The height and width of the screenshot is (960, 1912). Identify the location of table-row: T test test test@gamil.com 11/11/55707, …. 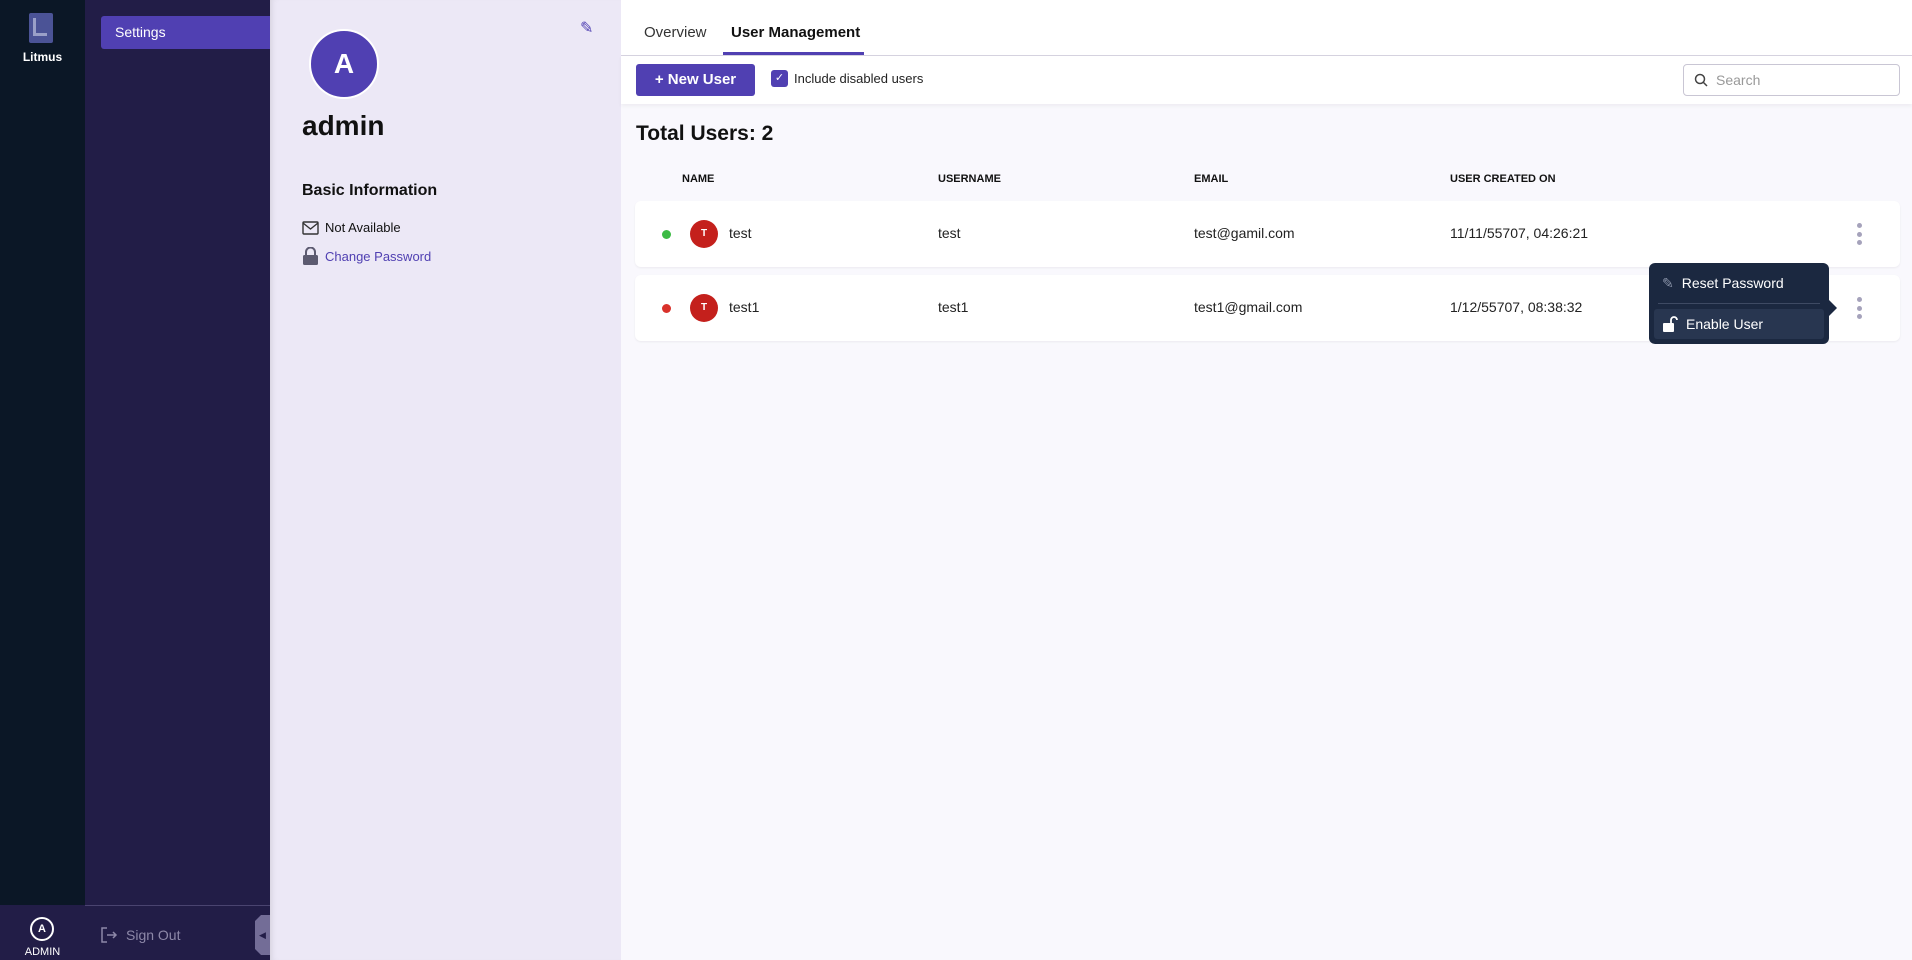
(1267, 234).